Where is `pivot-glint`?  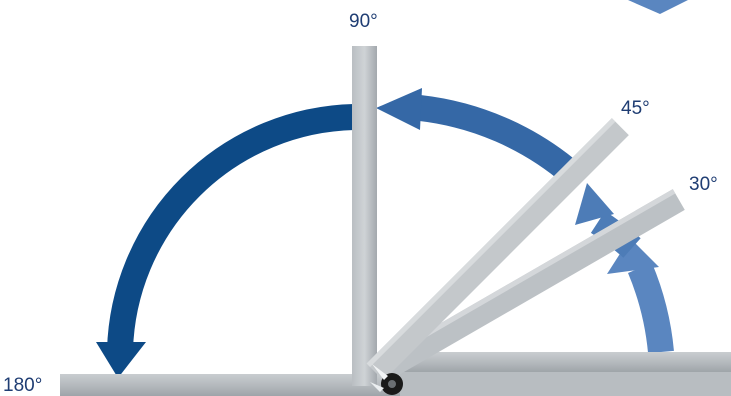 pivot-glint is located at coordinates (380, 372).